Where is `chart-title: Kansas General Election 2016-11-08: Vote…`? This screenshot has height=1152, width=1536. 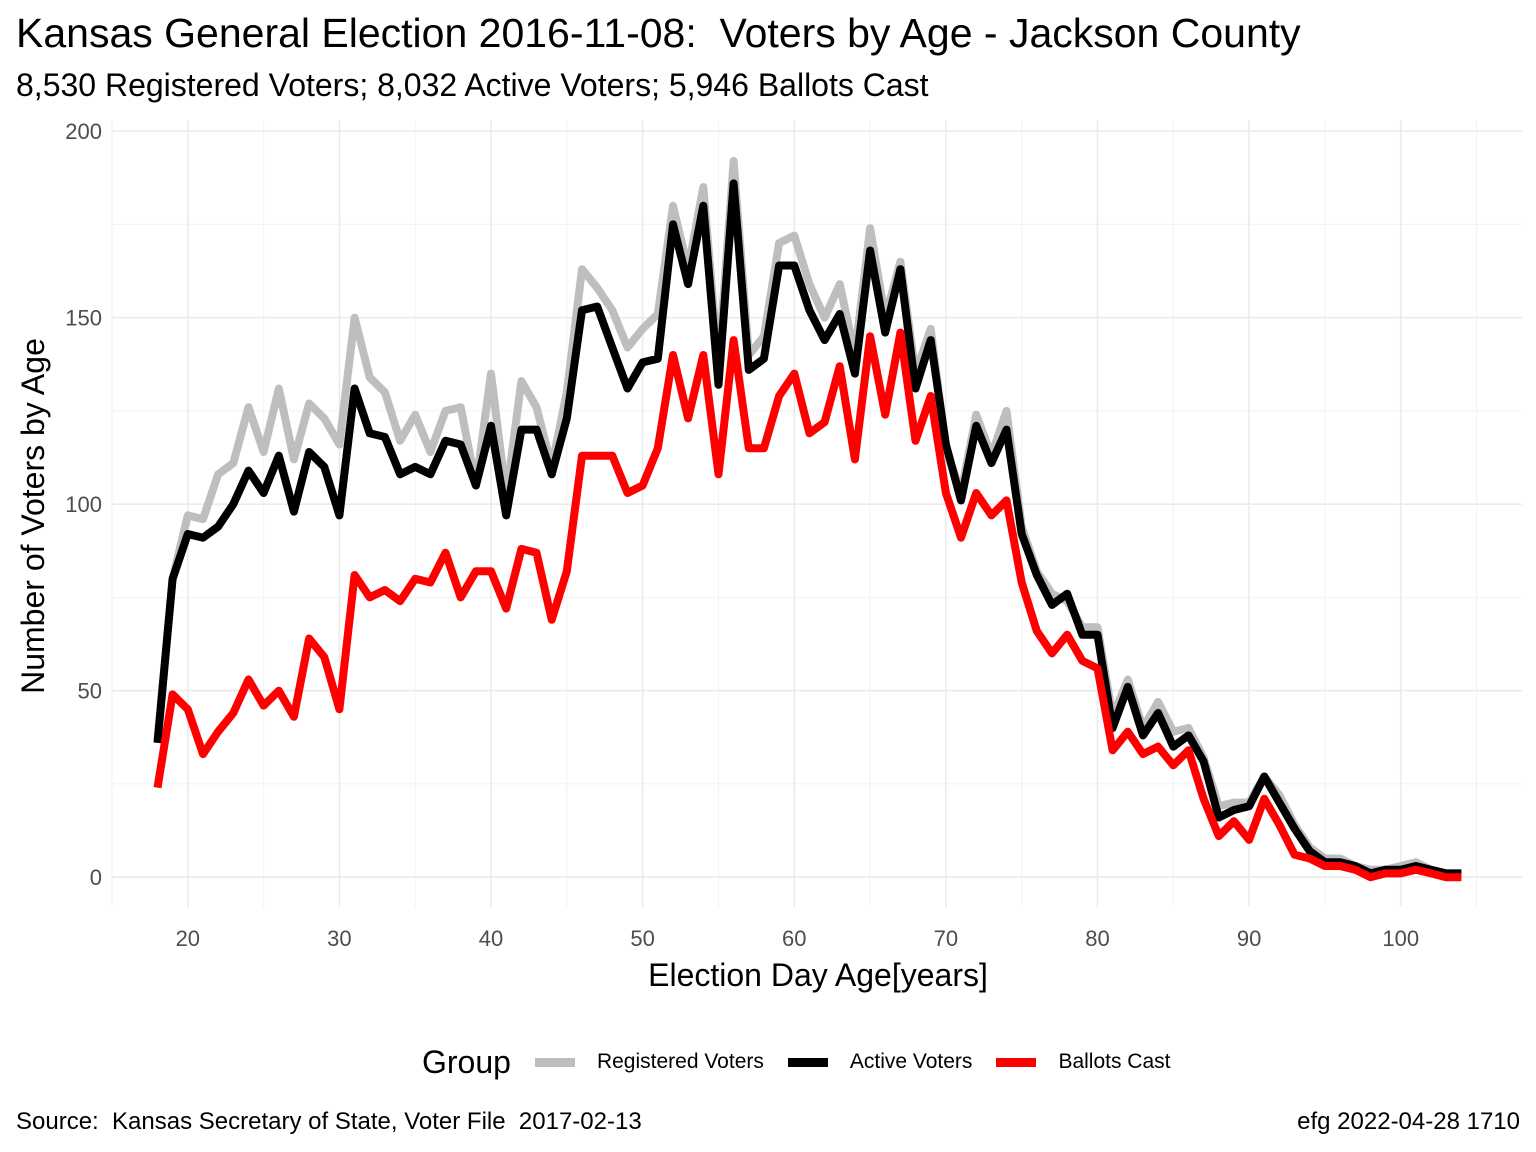
chart-title: Kansas General Election 2016-11-08: Vote… is located at coordinates (658, 33).